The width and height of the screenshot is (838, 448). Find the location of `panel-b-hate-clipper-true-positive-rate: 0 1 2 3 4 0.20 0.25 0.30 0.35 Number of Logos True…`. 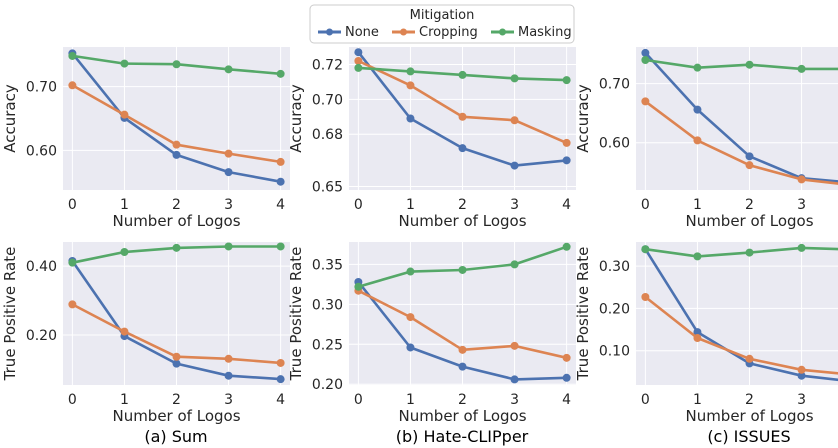

panel-b-hate-clipper-true-positive-rate: 0 1 2 3 4 0.20 0.25 0.30 0.35 Number of Logos True… is located at coordinates (431, 333).